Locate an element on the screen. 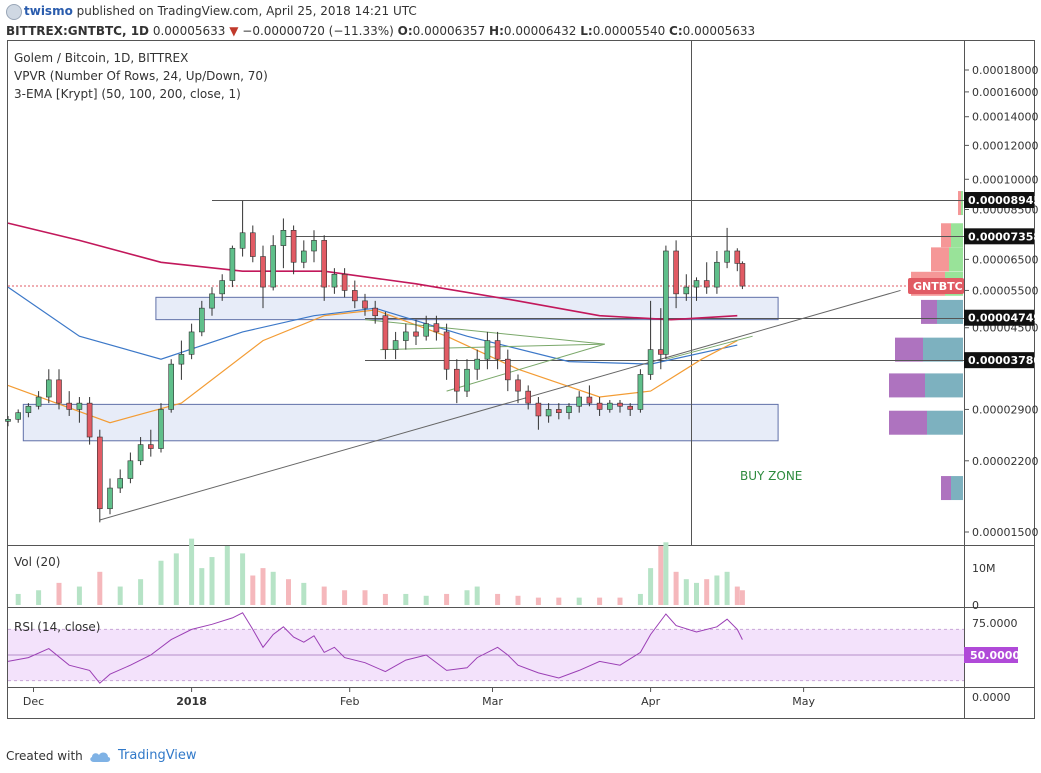 The height and width of the screenshot is (773, 1041). volume-legend: Vol (20) is located at coordinates (37, 562).